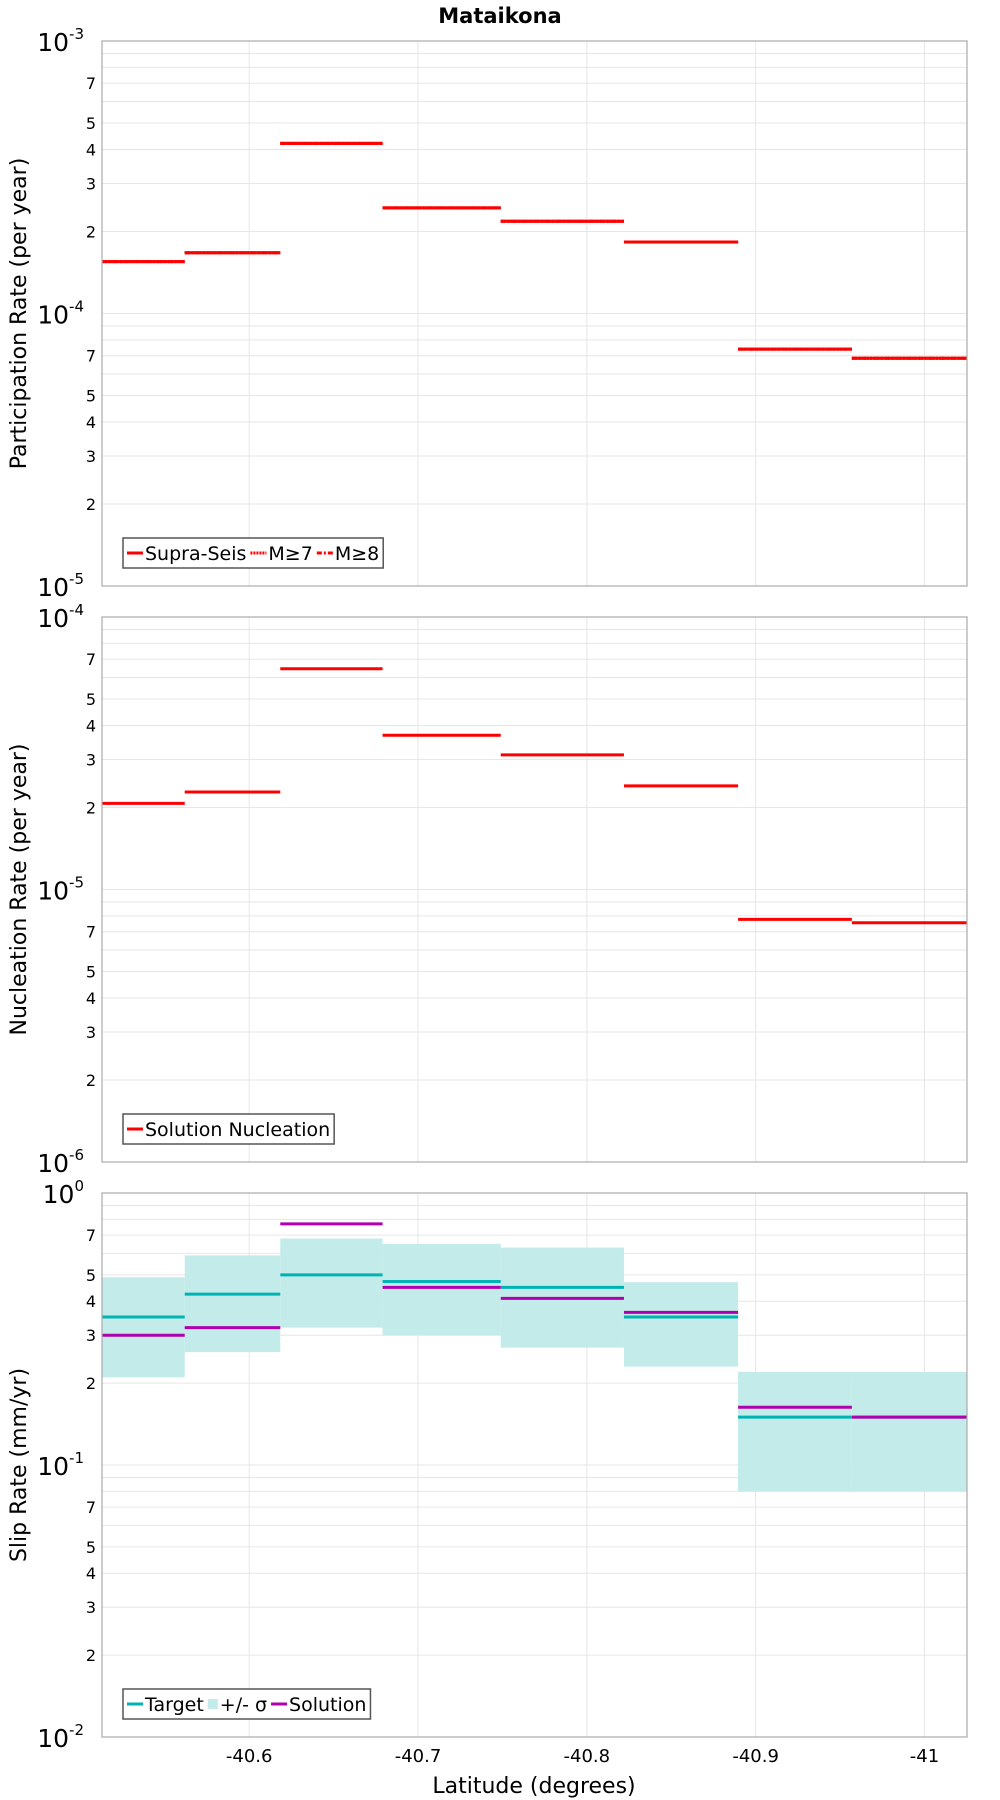 The width and height of the screenshot is (1000, 1800). Describe the element at coordinates (174, 1705) in the screenshot. I see `legend-label: Target` at that location.